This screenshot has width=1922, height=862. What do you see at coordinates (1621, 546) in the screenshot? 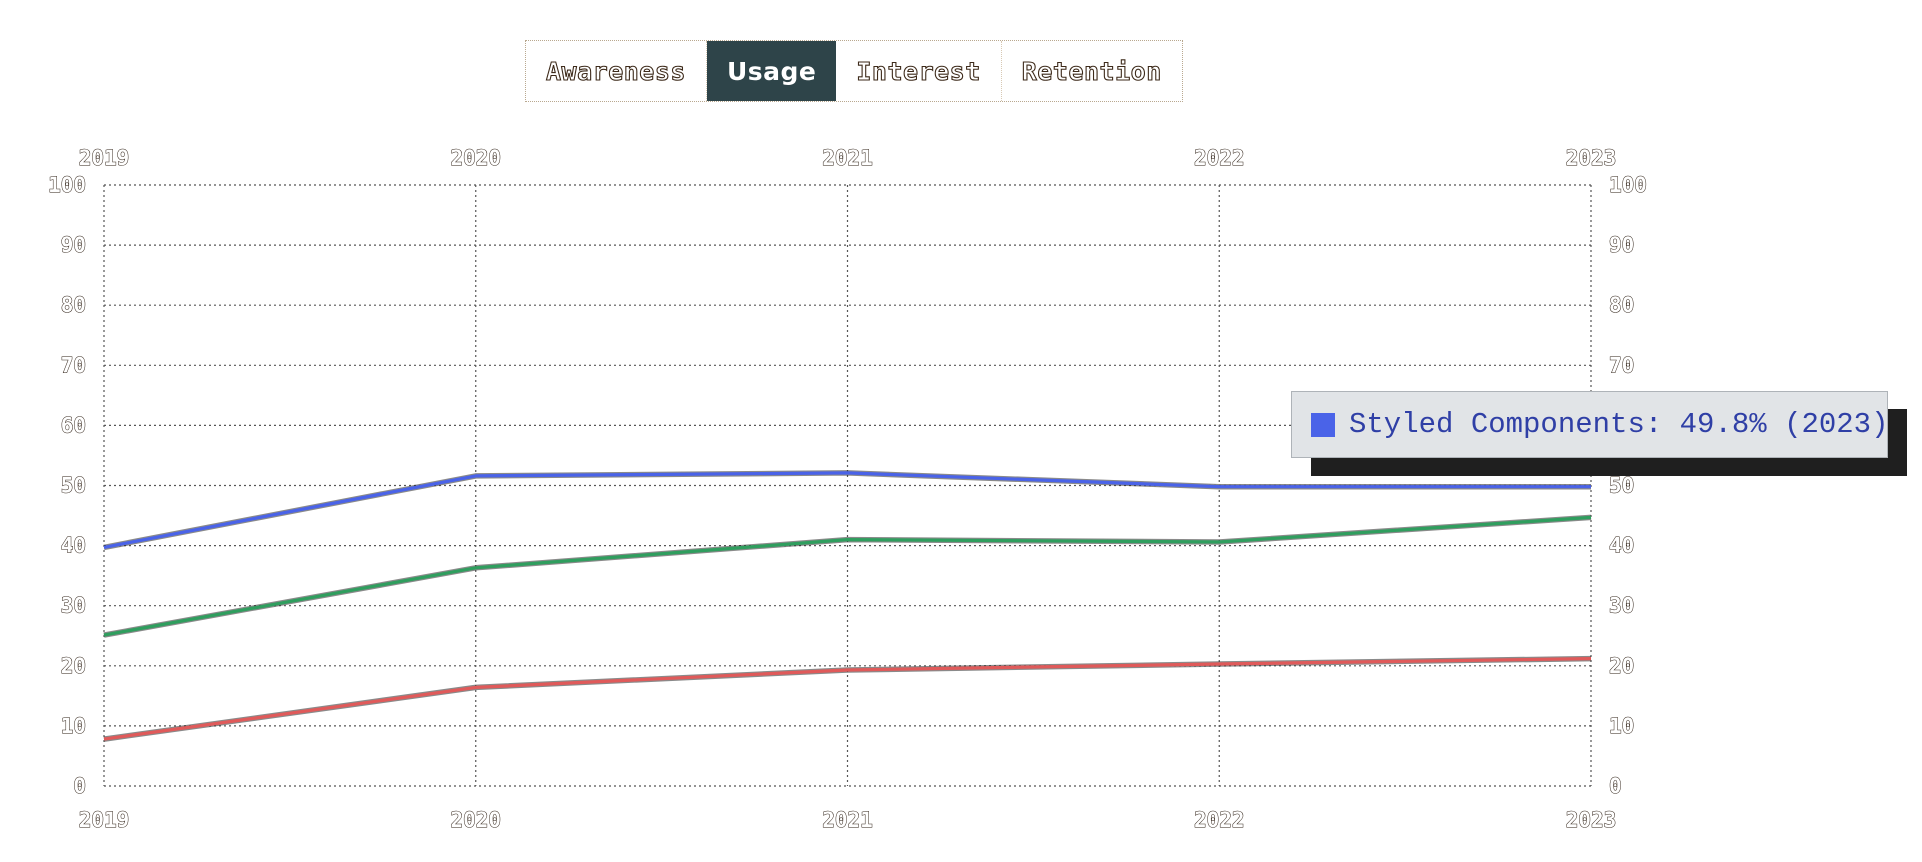
I see `y-tick-label-right: 40` at bounding box center [1621, 546].